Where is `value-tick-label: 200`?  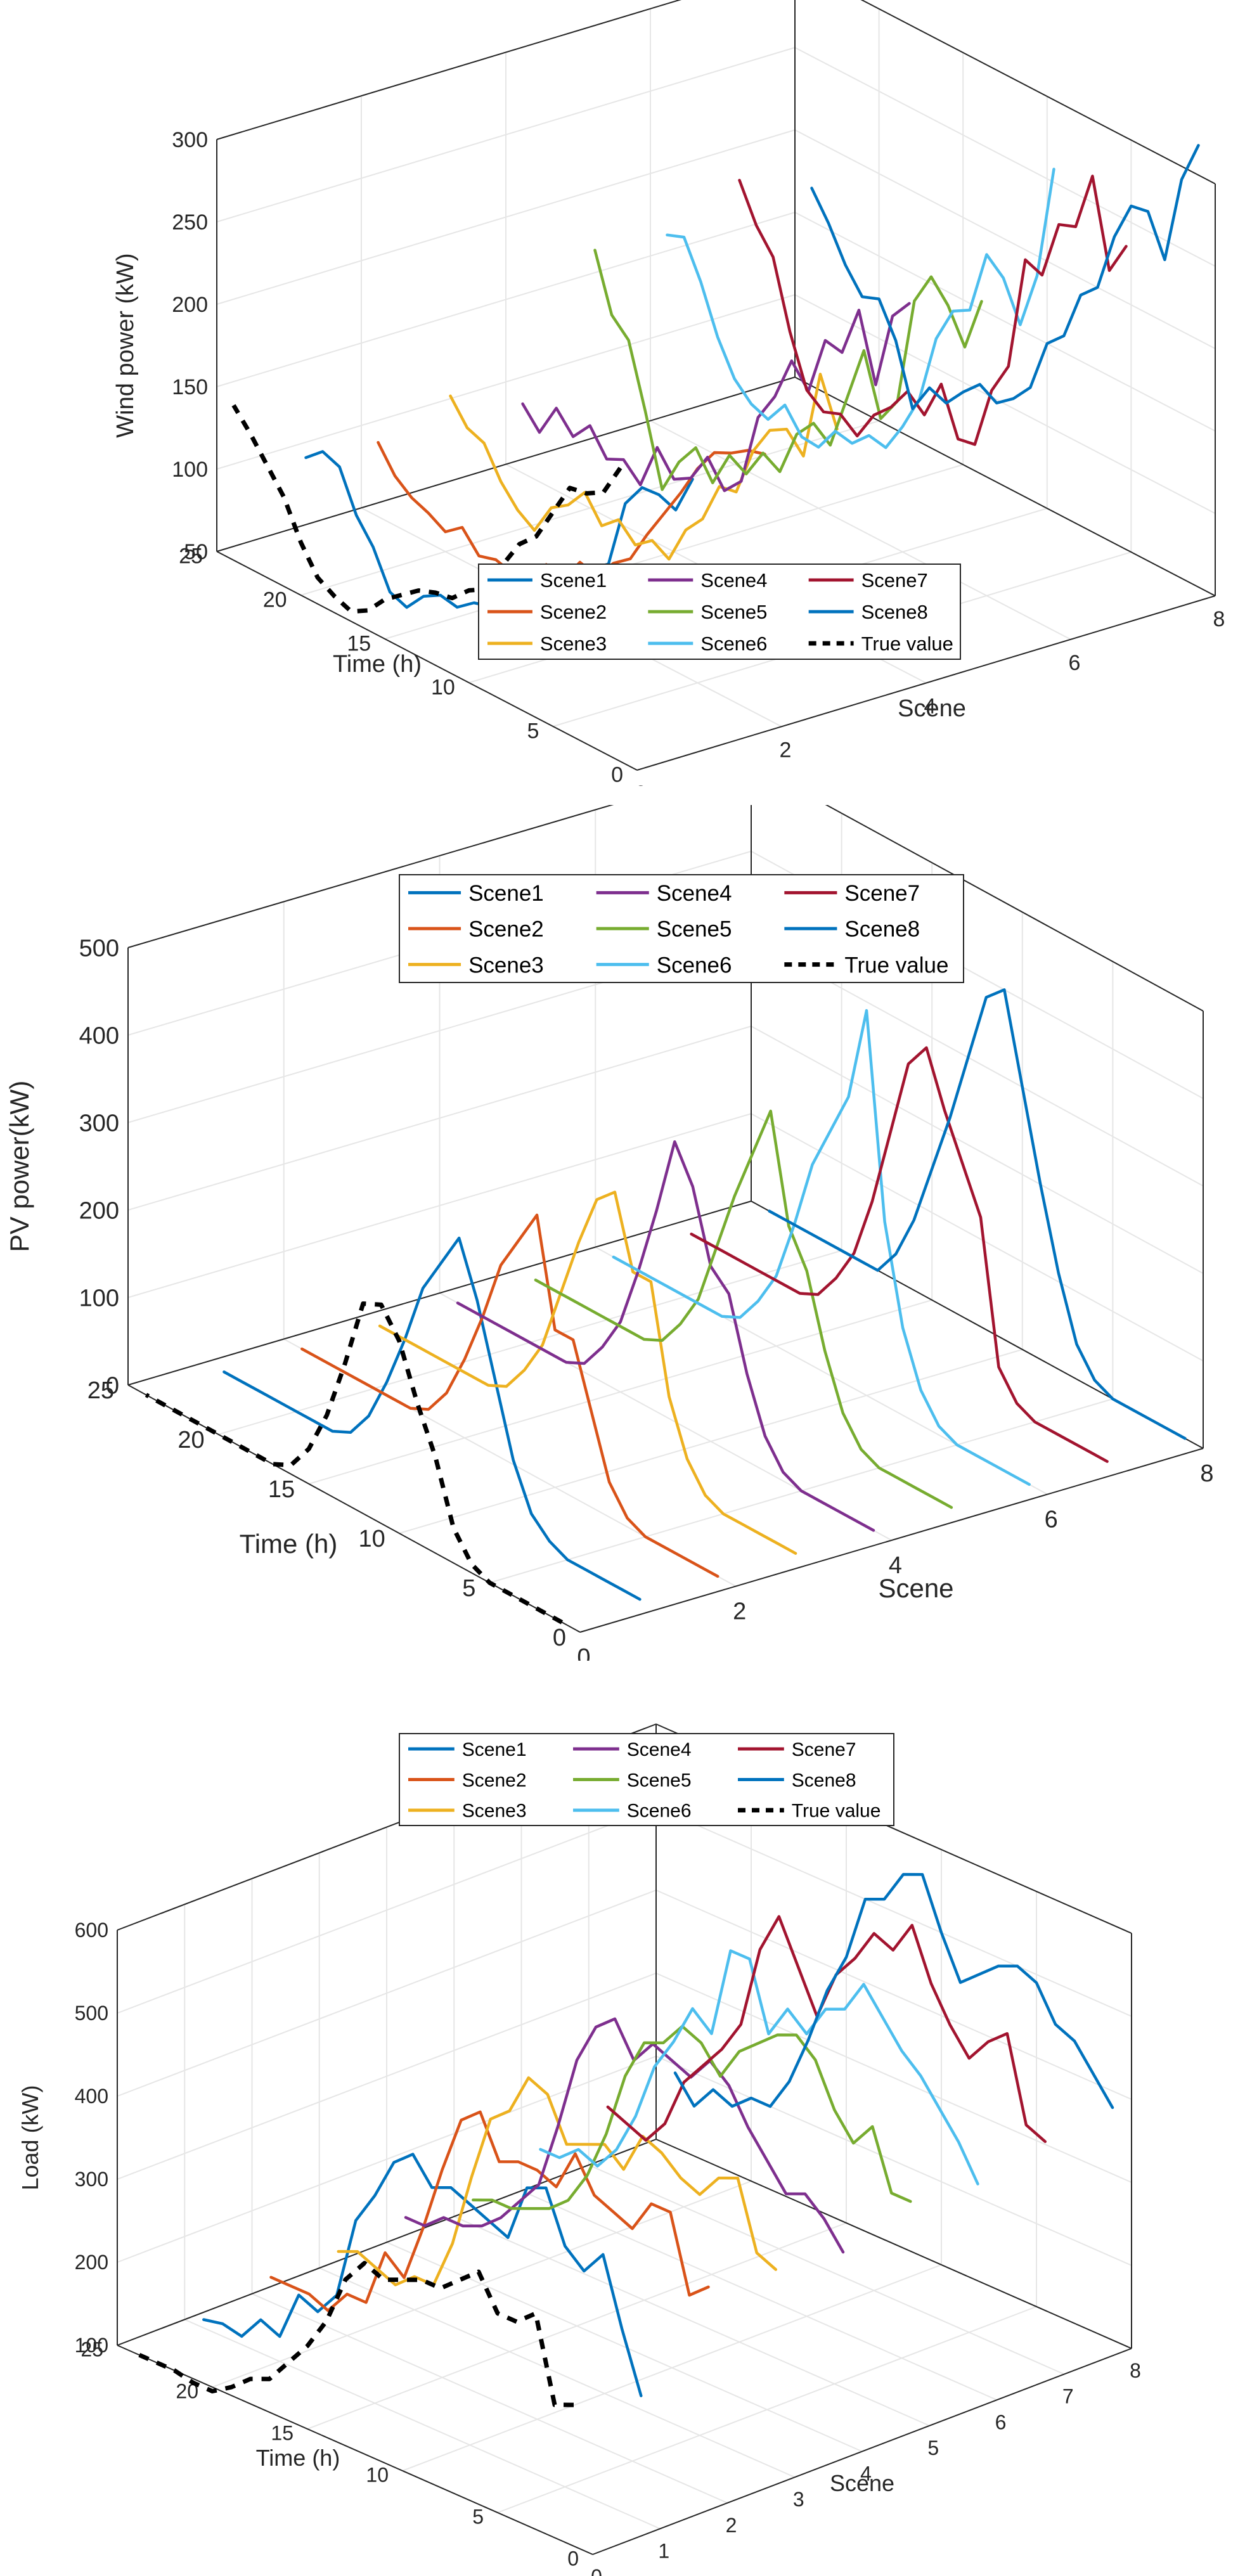 value-tick-label: 200 is located at coordinates (190, 305).